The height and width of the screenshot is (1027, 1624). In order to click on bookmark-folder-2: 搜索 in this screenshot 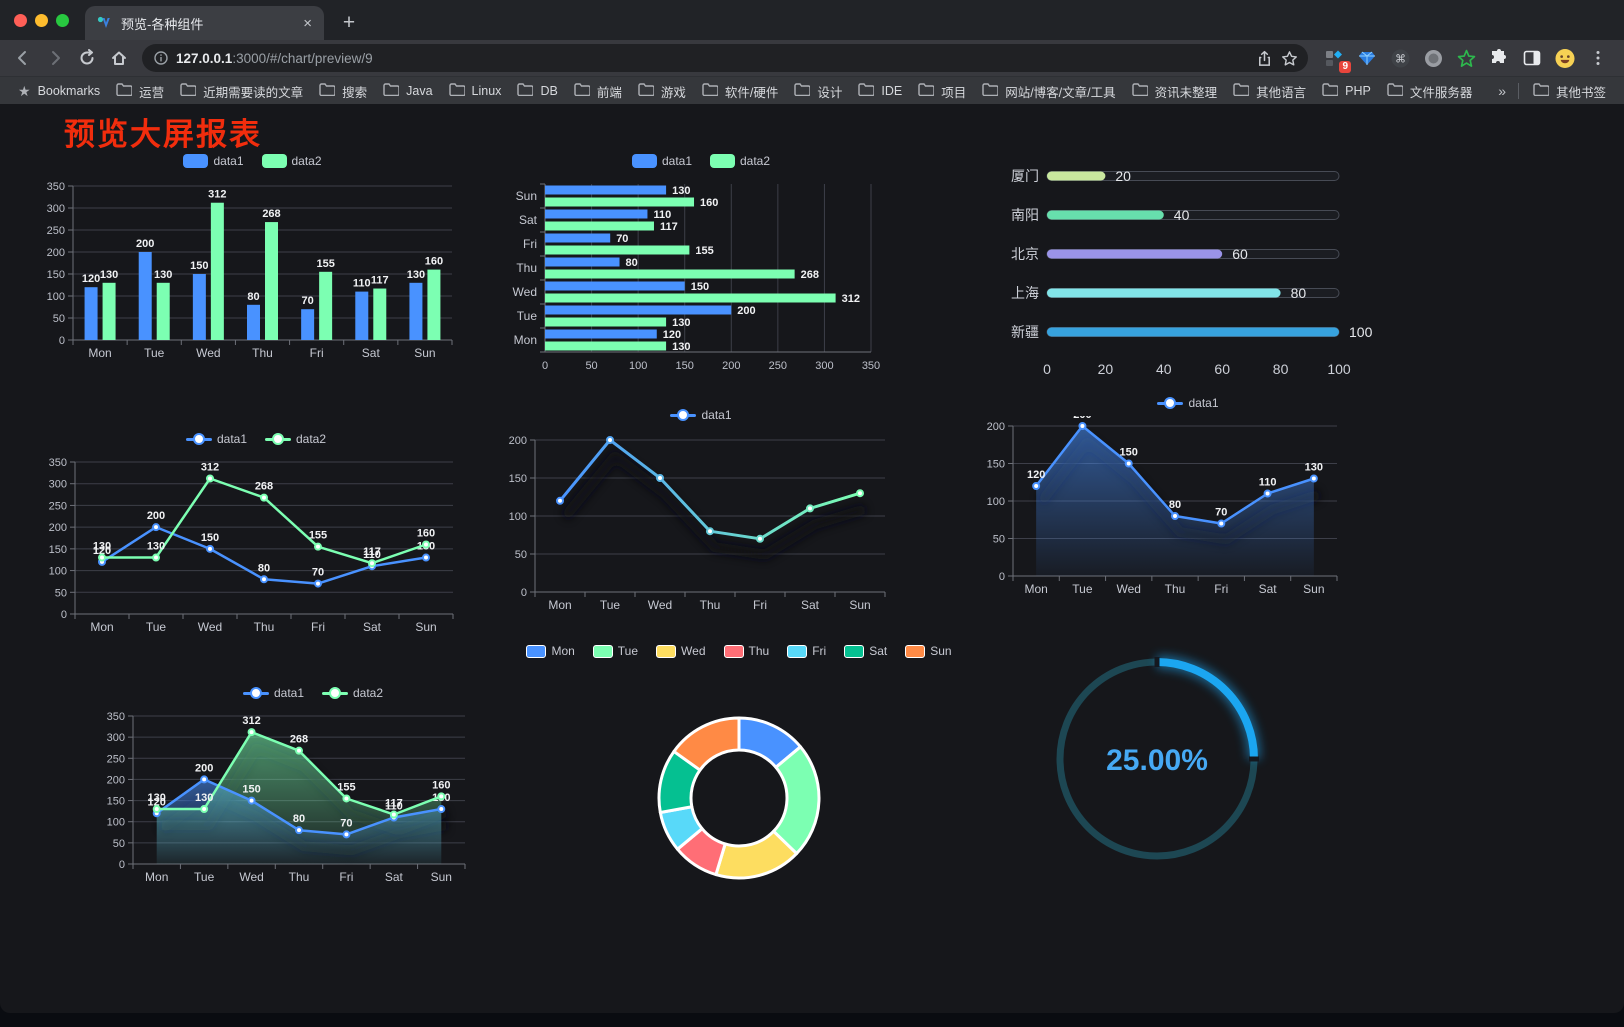, I will do `click(343, 91)`.